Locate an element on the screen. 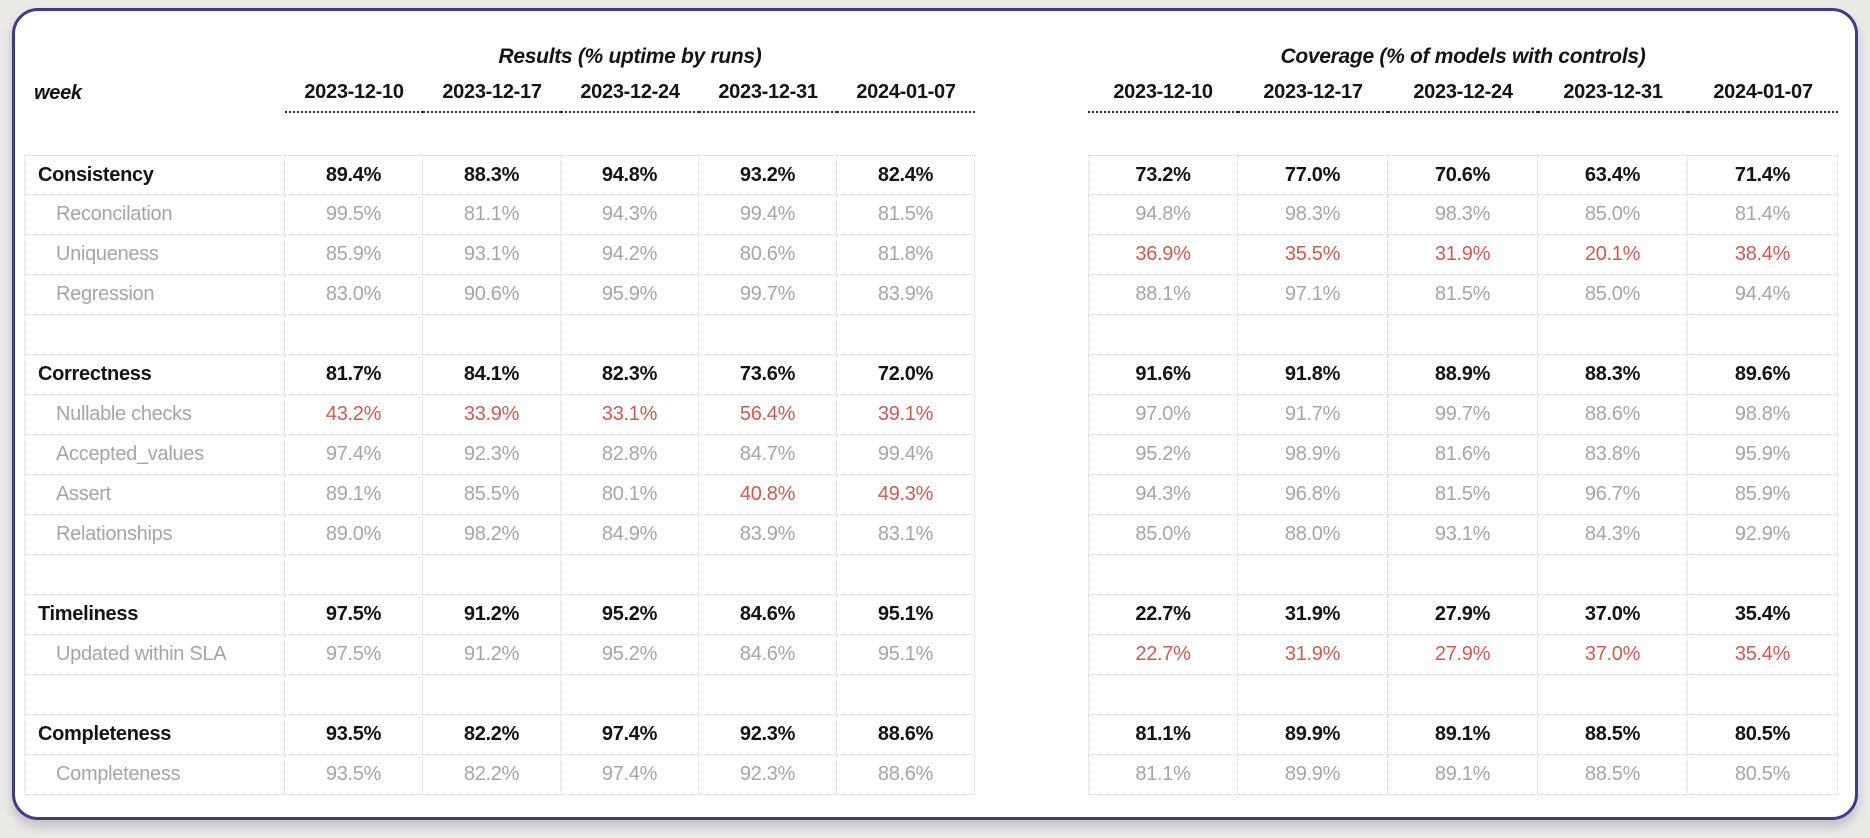  coverage-value-cell: 71.4% is located at coordinates (1763, 175).